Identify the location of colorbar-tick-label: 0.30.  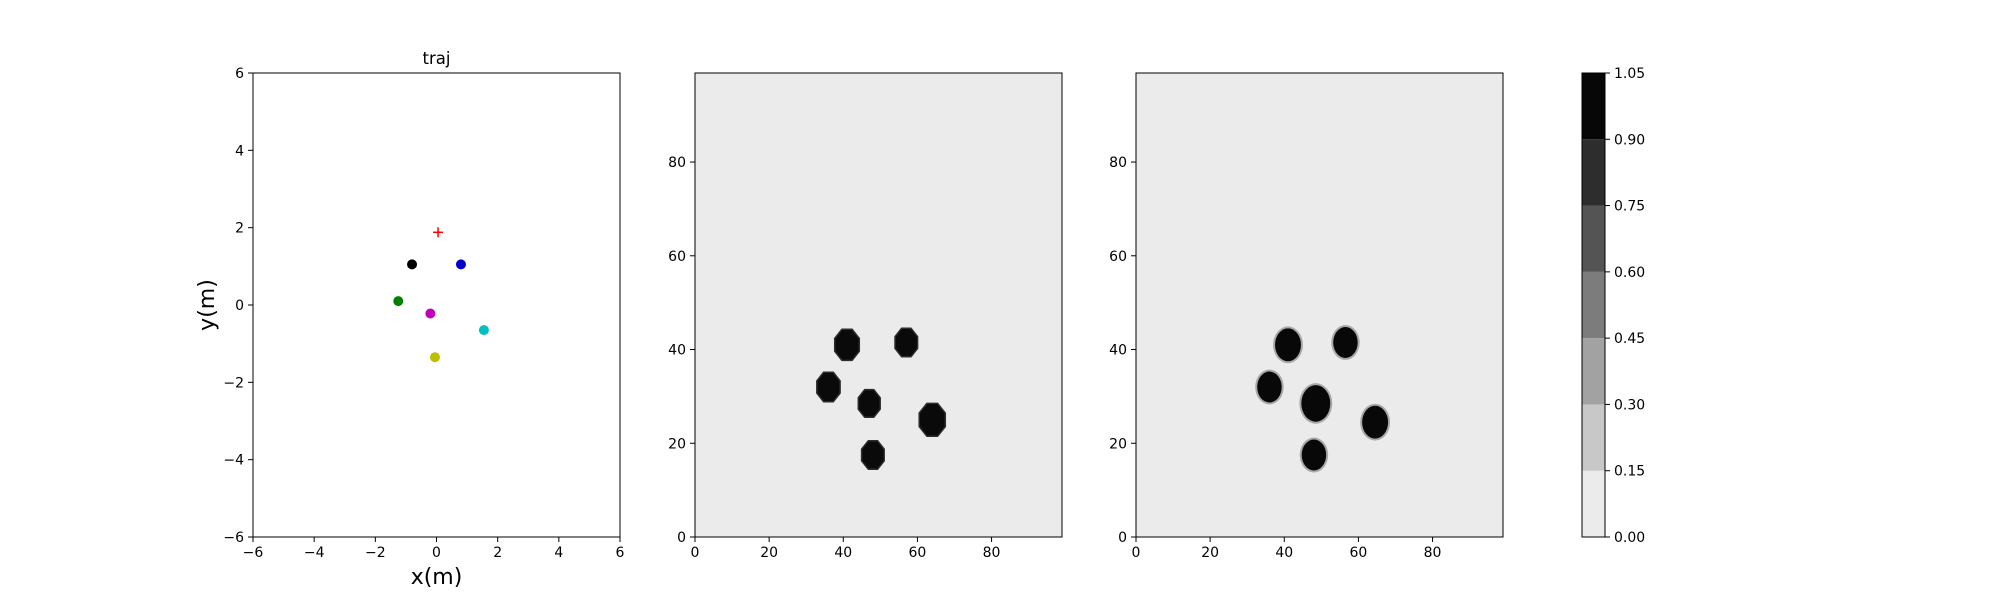
(1629, 405).